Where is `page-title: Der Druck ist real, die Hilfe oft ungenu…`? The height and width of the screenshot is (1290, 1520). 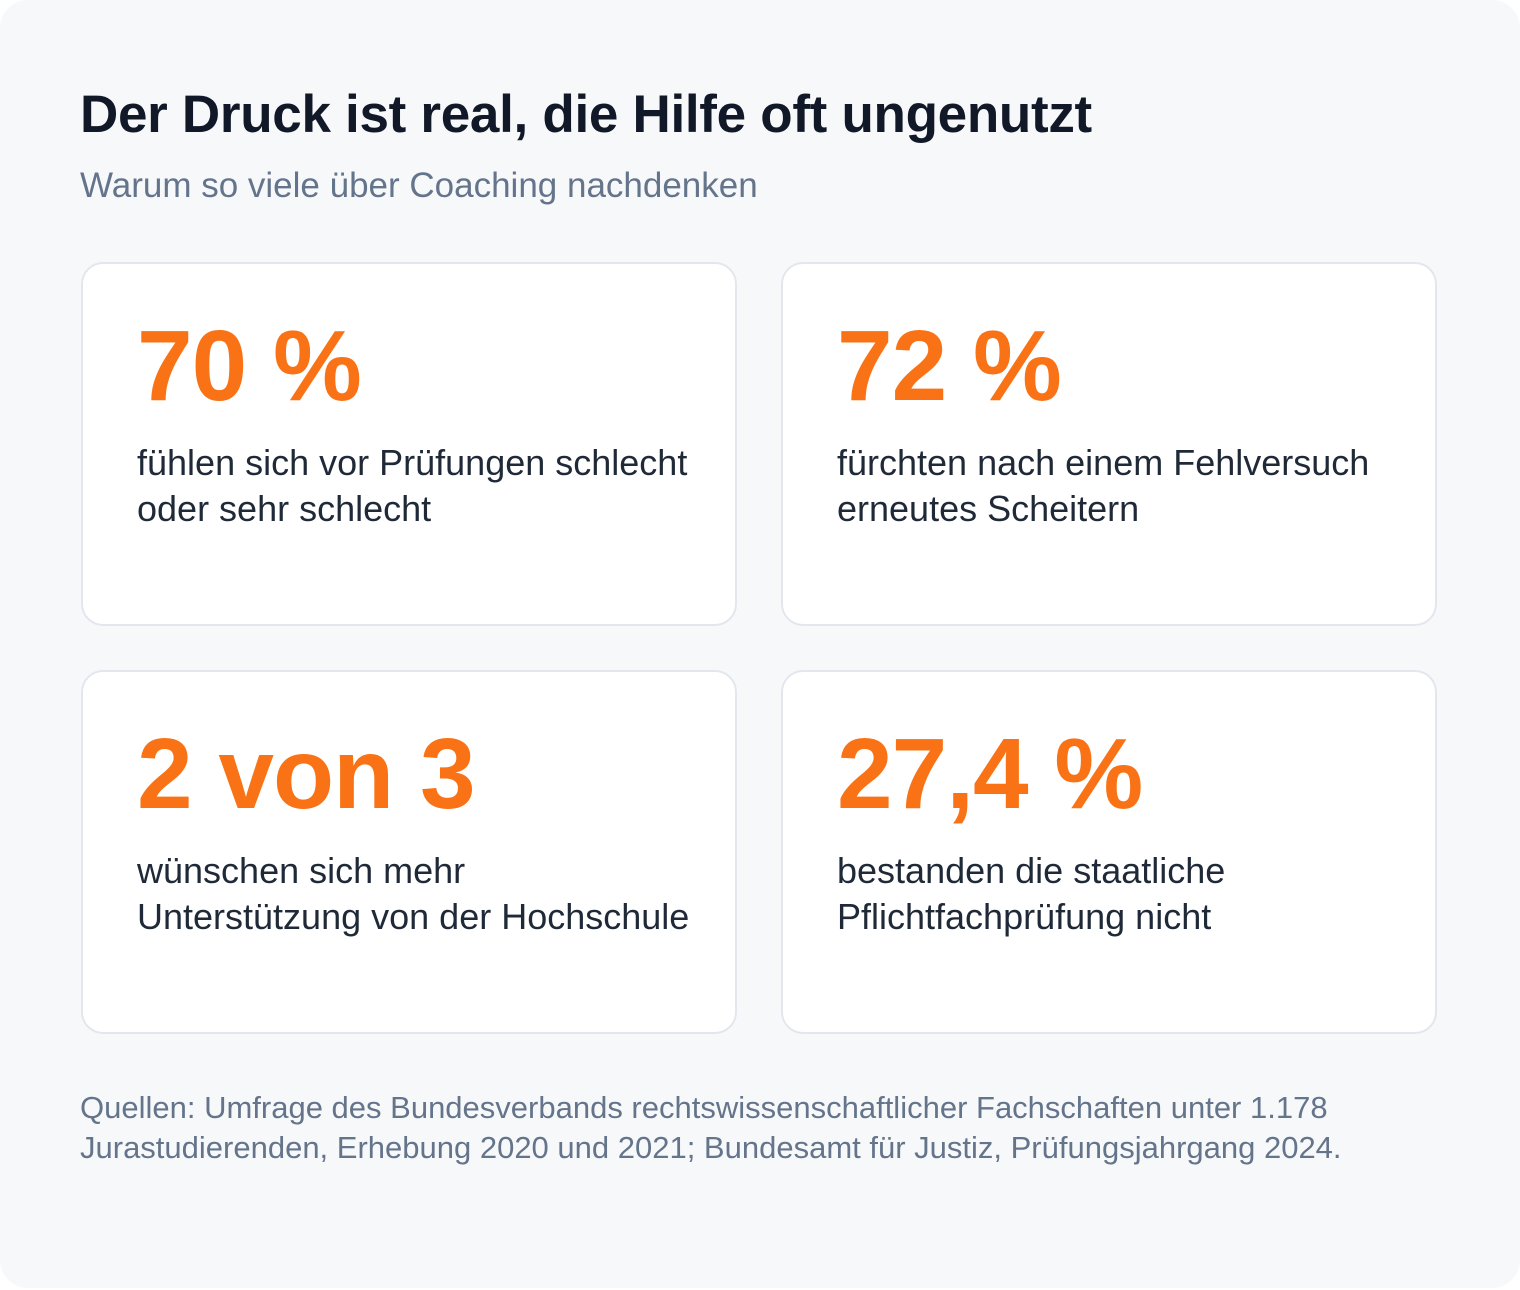 page-title: Der Druck ist real, die Hilfe oft ungenu… is located at coordinates (586, 114).